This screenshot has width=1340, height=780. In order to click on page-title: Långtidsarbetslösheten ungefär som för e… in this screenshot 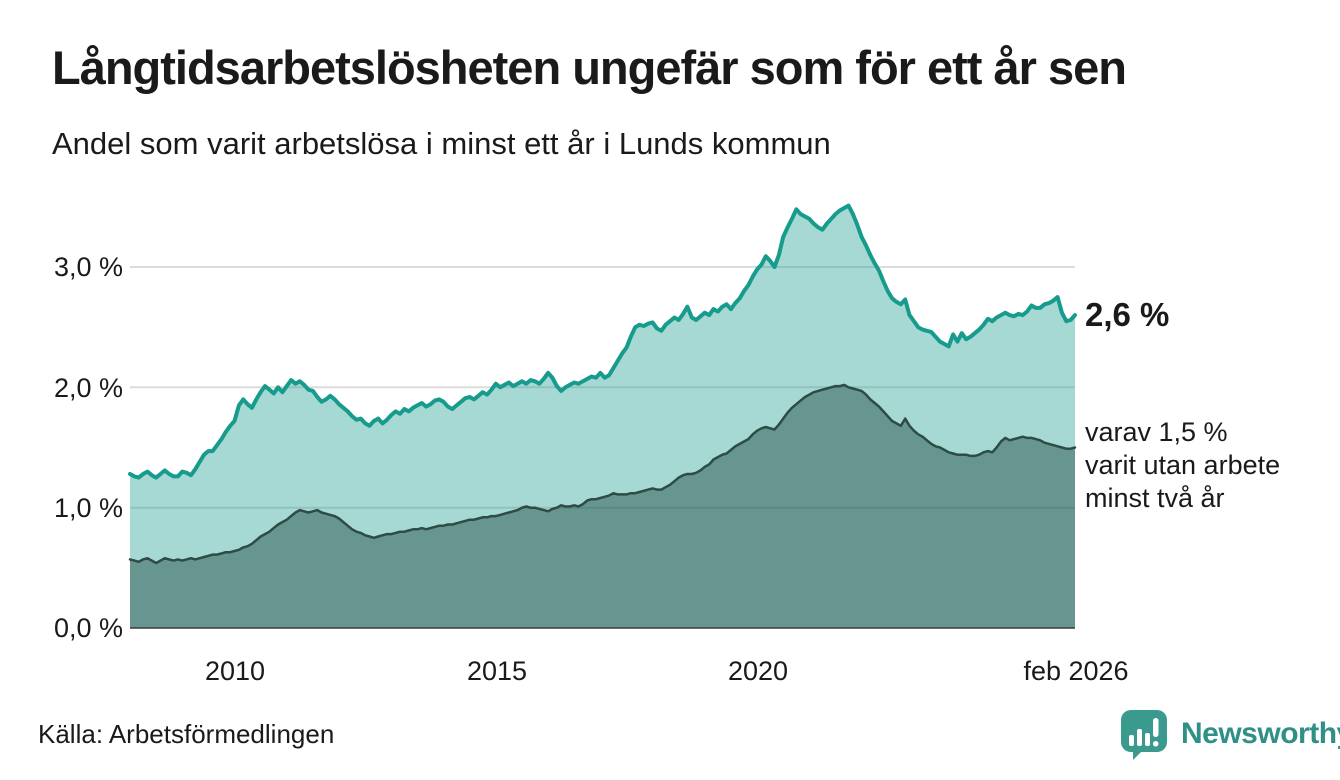, I will do `click(589, 67)`.